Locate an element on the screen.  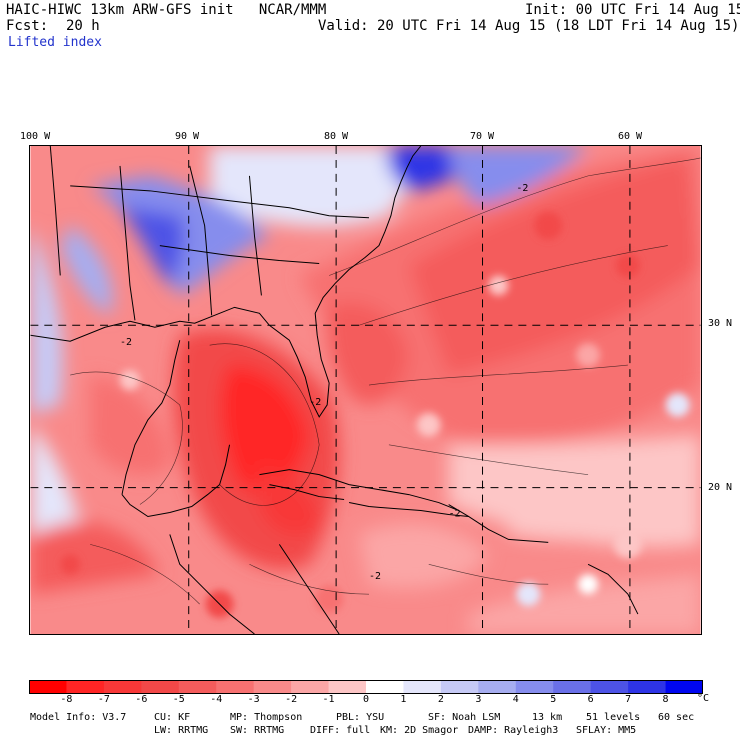
damping-option: DAMP: Rayleigh3 is located at coordinates (513, 730).